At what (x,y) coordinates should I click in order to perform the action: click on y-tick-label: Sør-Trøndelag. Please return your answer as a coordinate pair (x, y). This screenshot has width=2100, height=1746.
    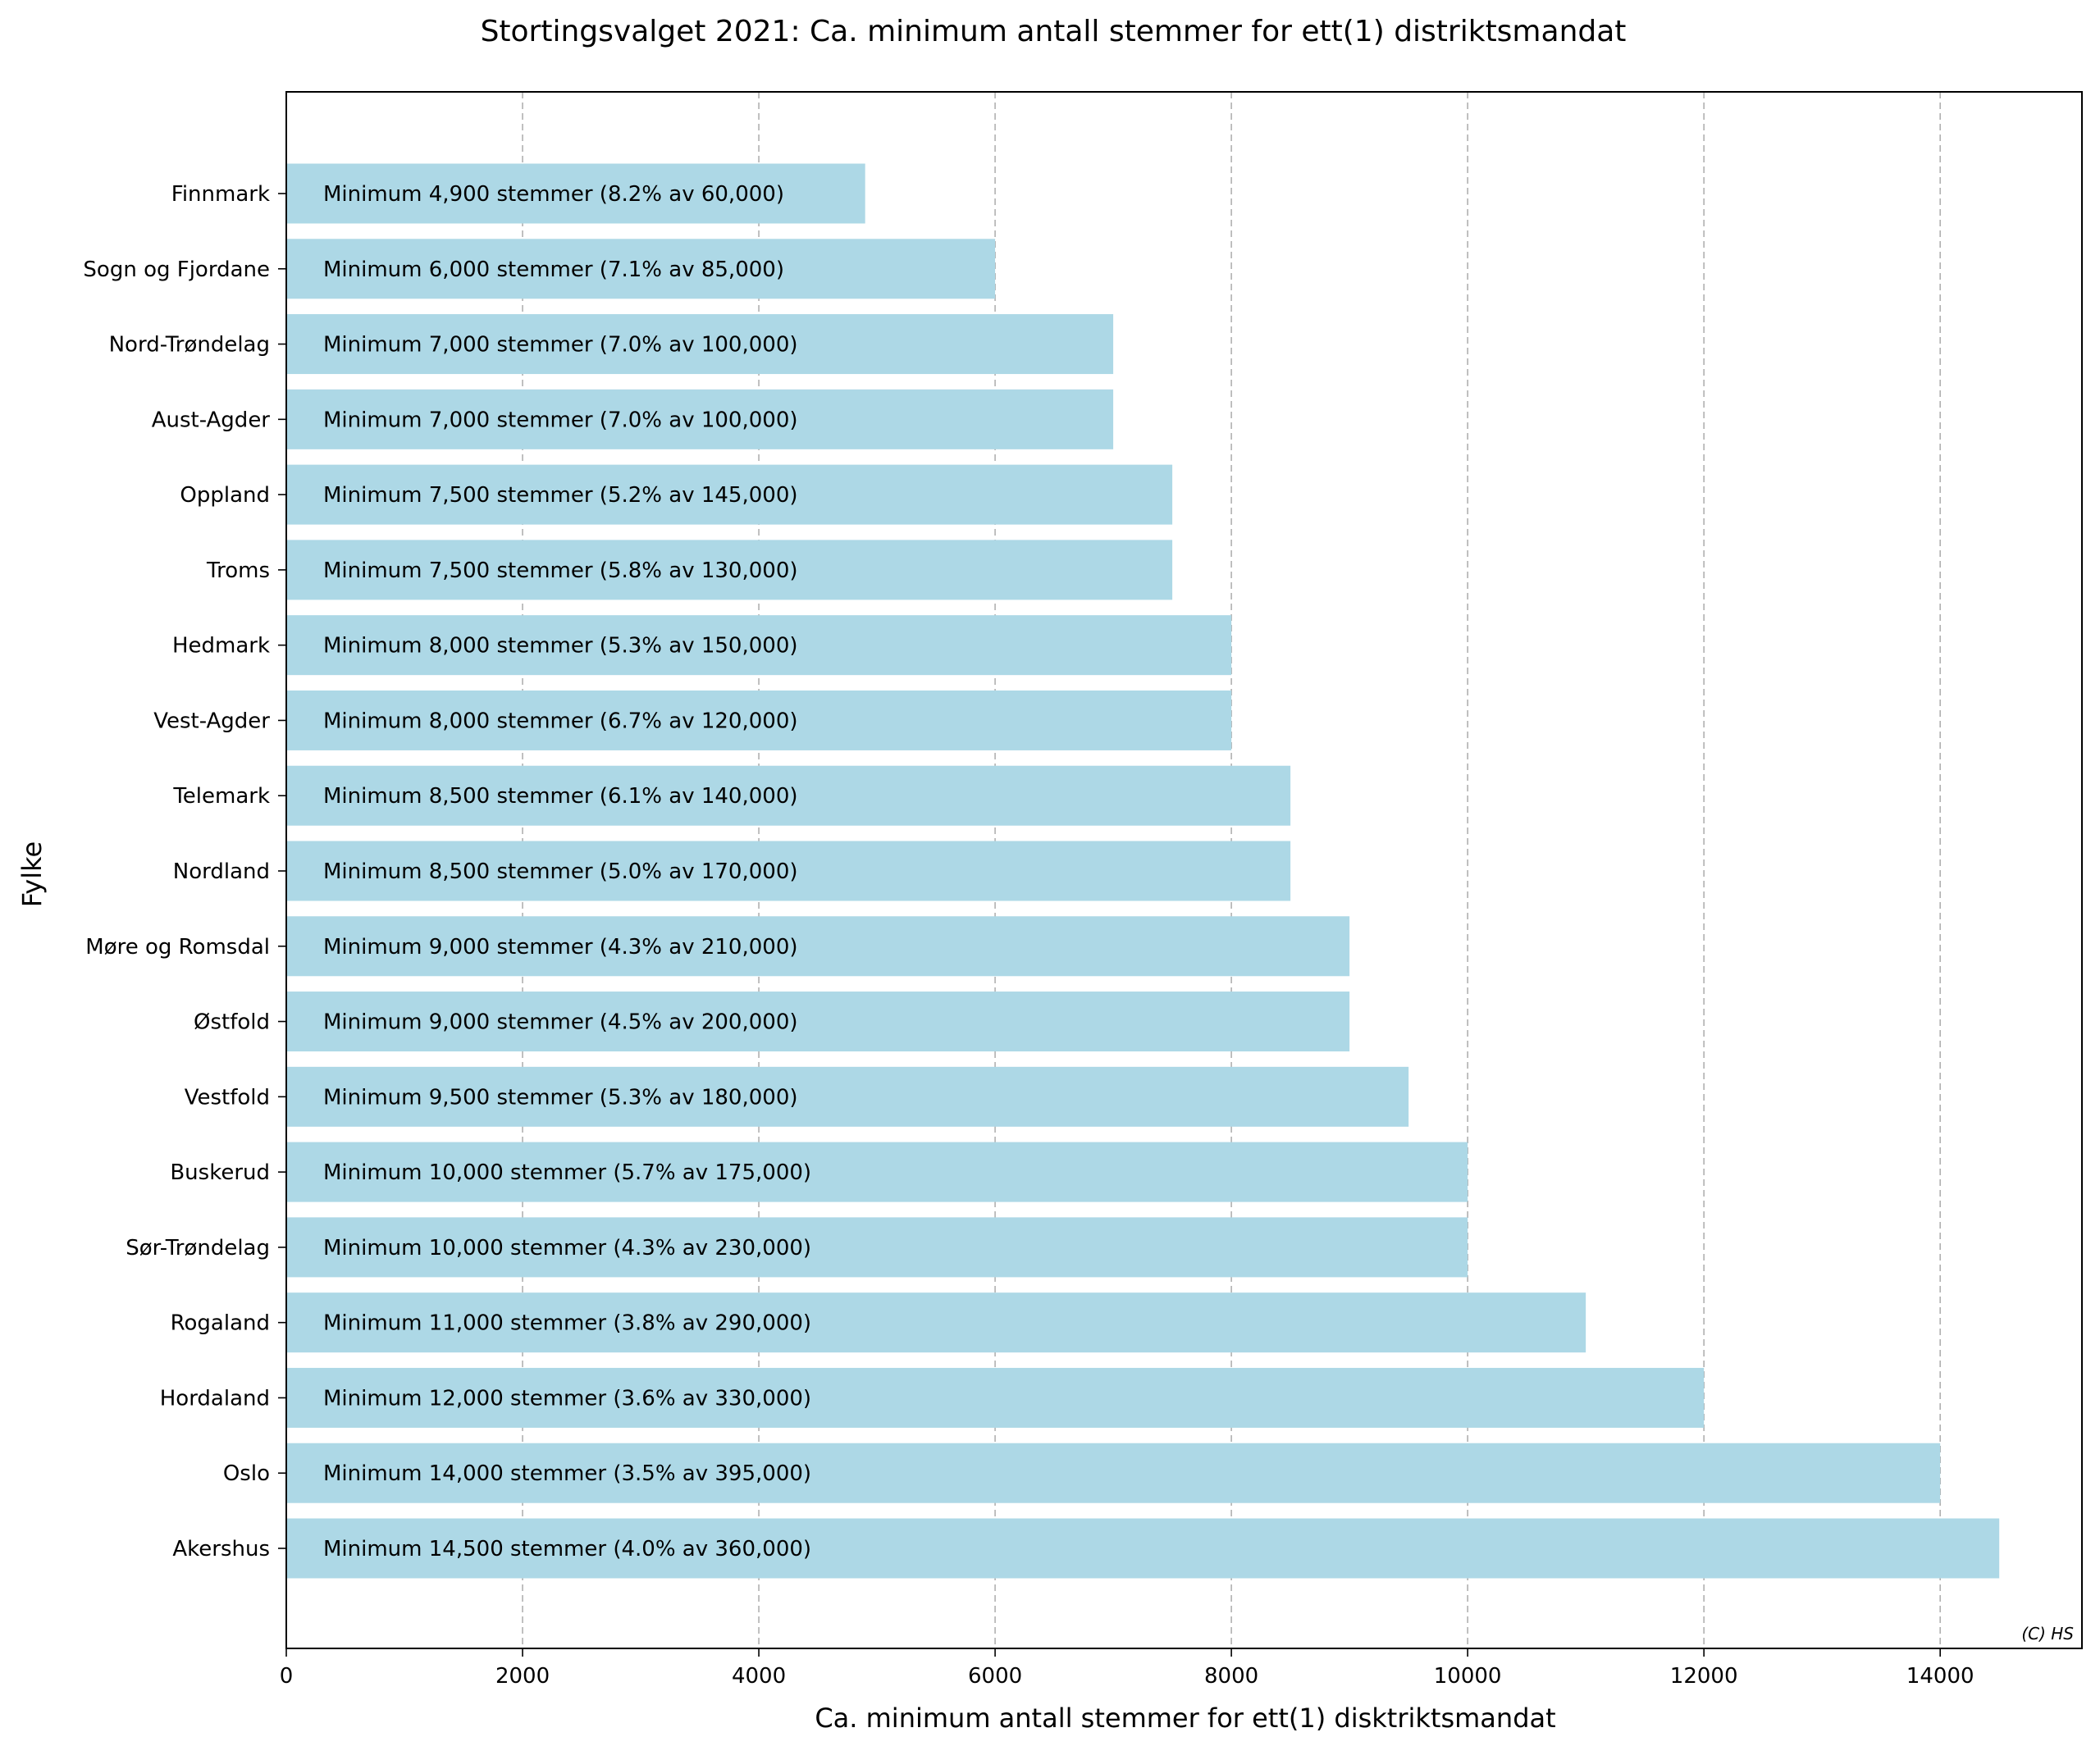
    Looking at the image, I should click on (198, 1248).